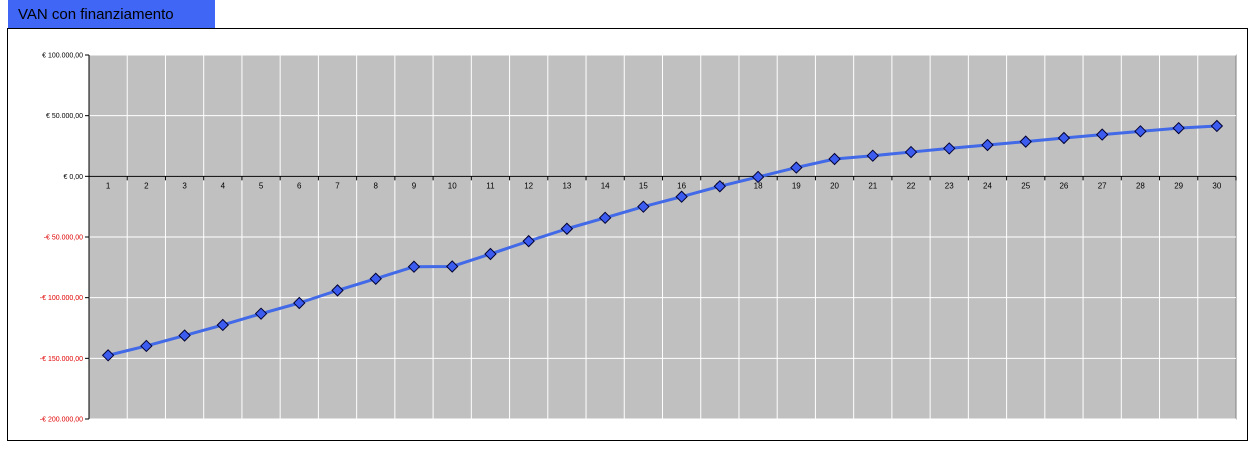 The height and width of the screenshot is (451, 1255). I want to click on x-tick-label: 6, so click(299, 185).